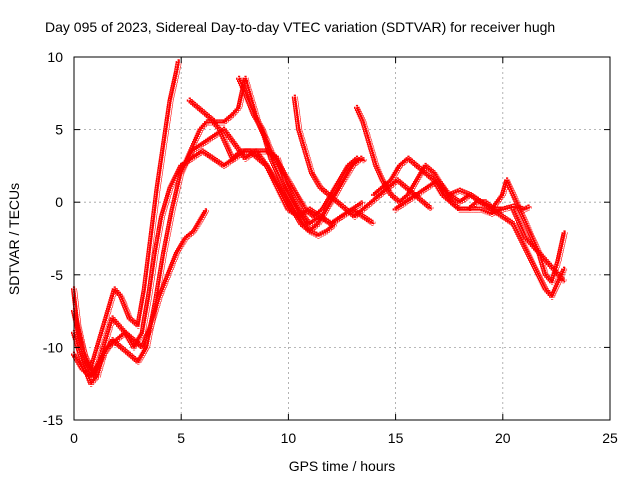 Image resolution: width=640 pixels, height=485 pixels. What do you see at coordinates (55, 57) in the screenshot?
I see `y-tick-label: 10` at bounding box center [55, 57].